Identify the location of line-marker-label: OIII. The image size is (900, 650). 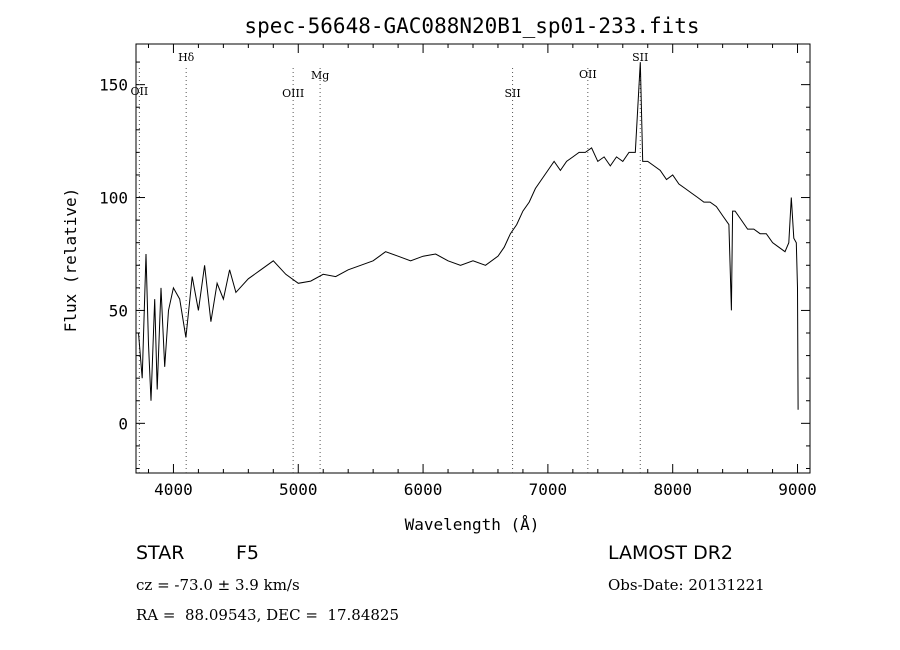
(293, 93).